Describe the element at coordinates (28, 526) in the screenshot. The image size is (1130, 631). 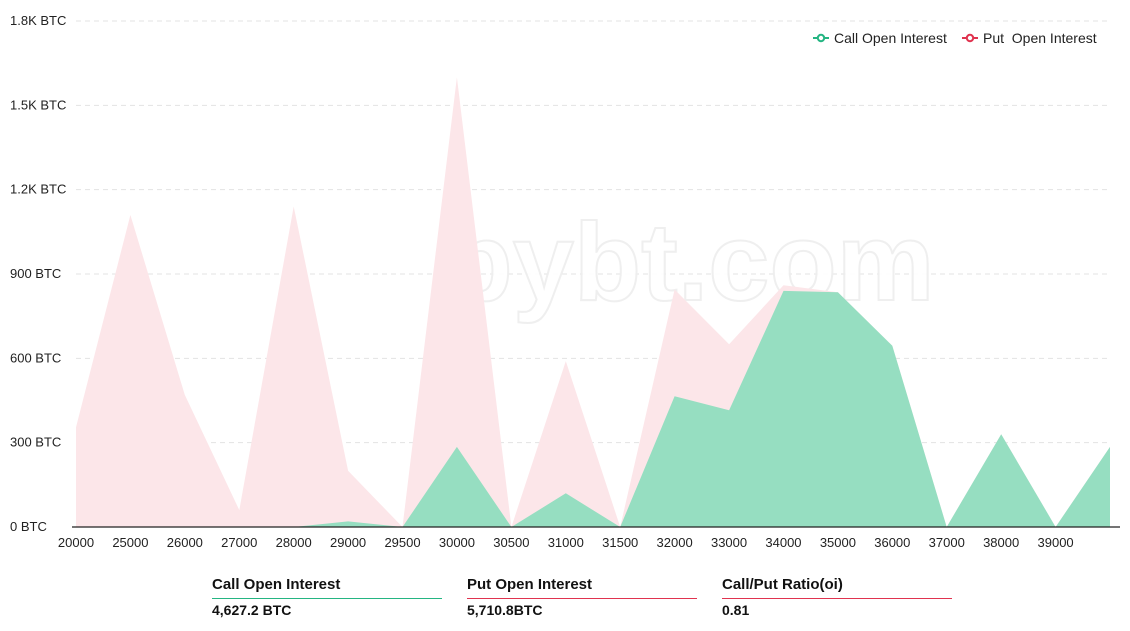
I see `y-tick-label: 0 BTC` at that location.